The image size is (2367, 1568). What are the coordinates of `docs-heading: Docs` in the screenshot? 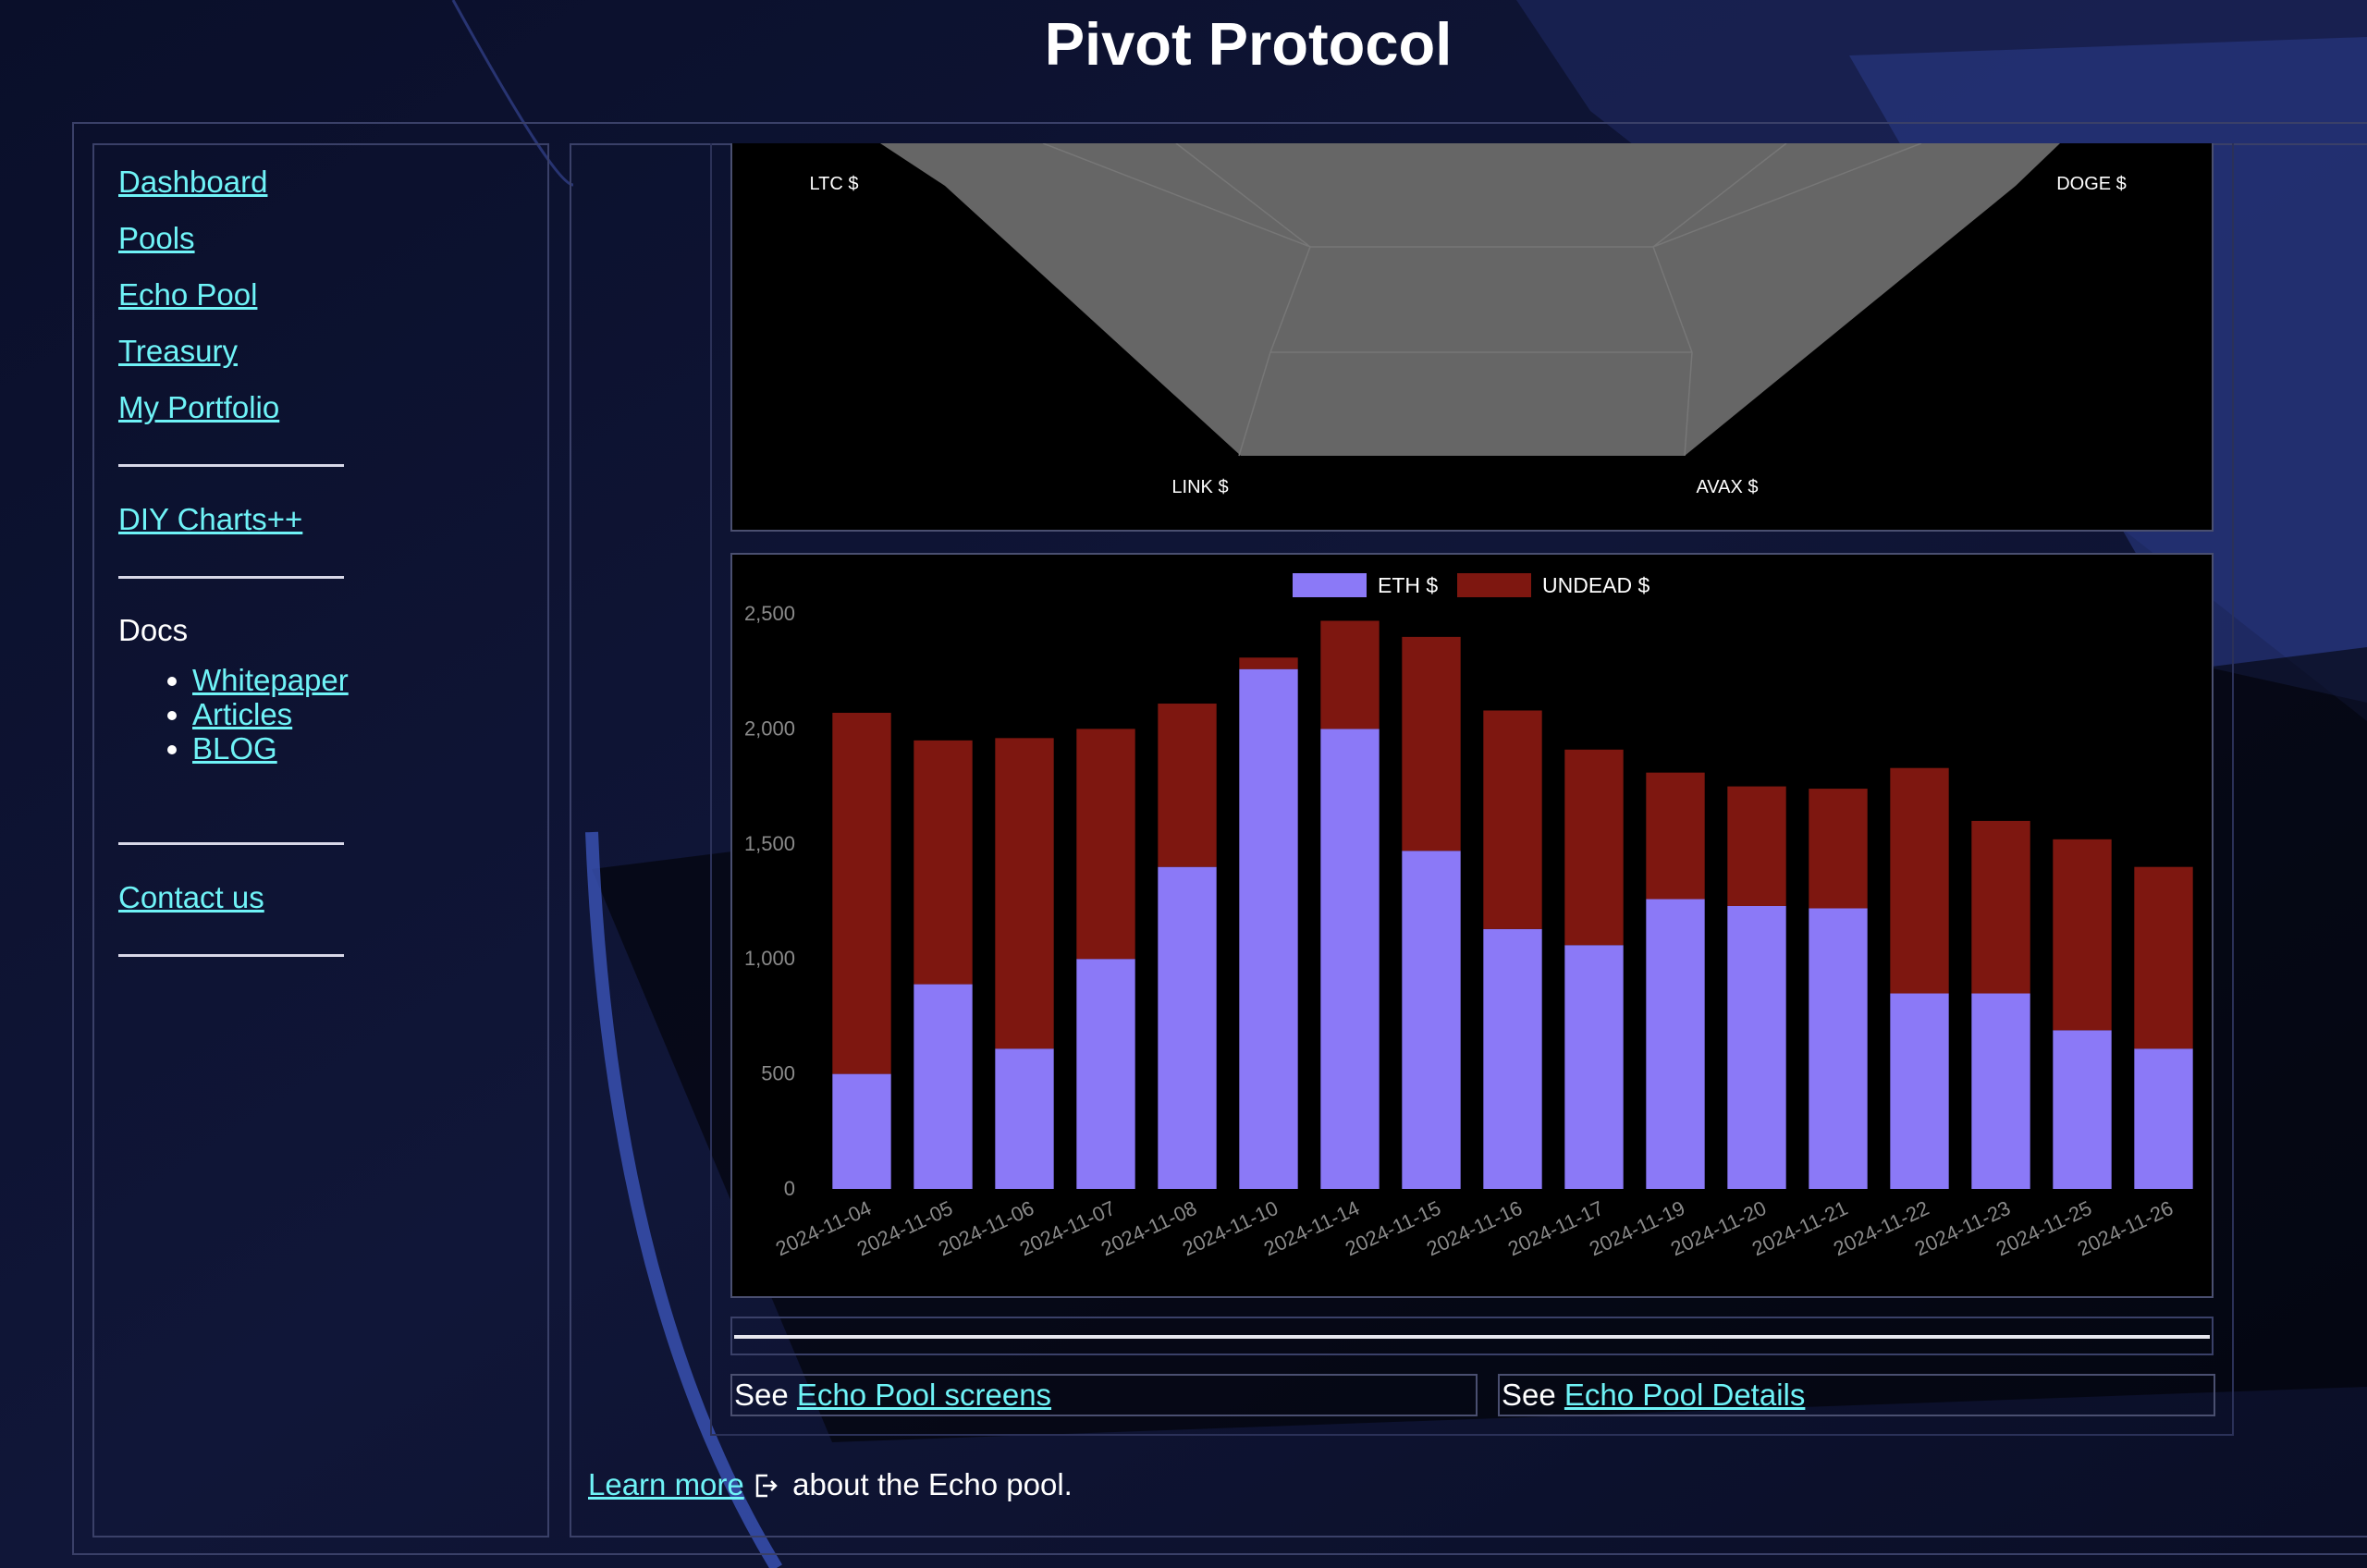 It's located at (153, 630).